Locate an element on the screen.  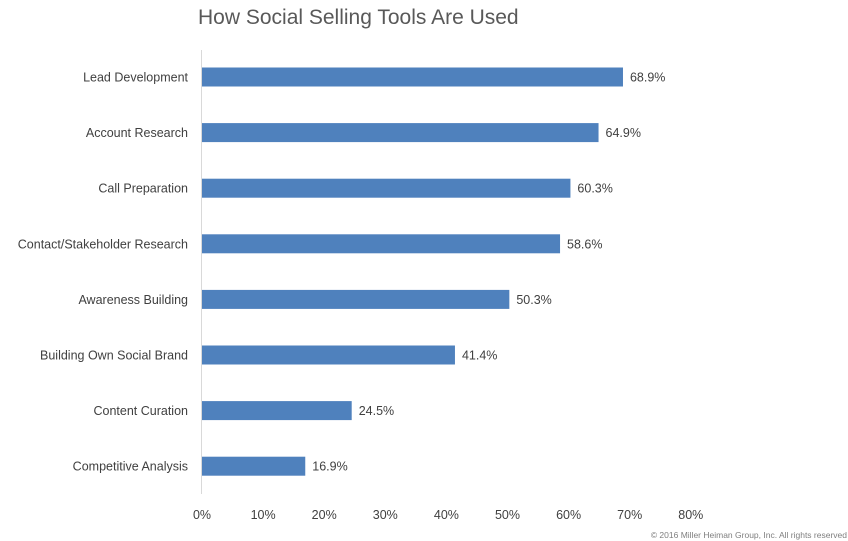
x-tick-label: 80% is located at coordinates (690, 515).